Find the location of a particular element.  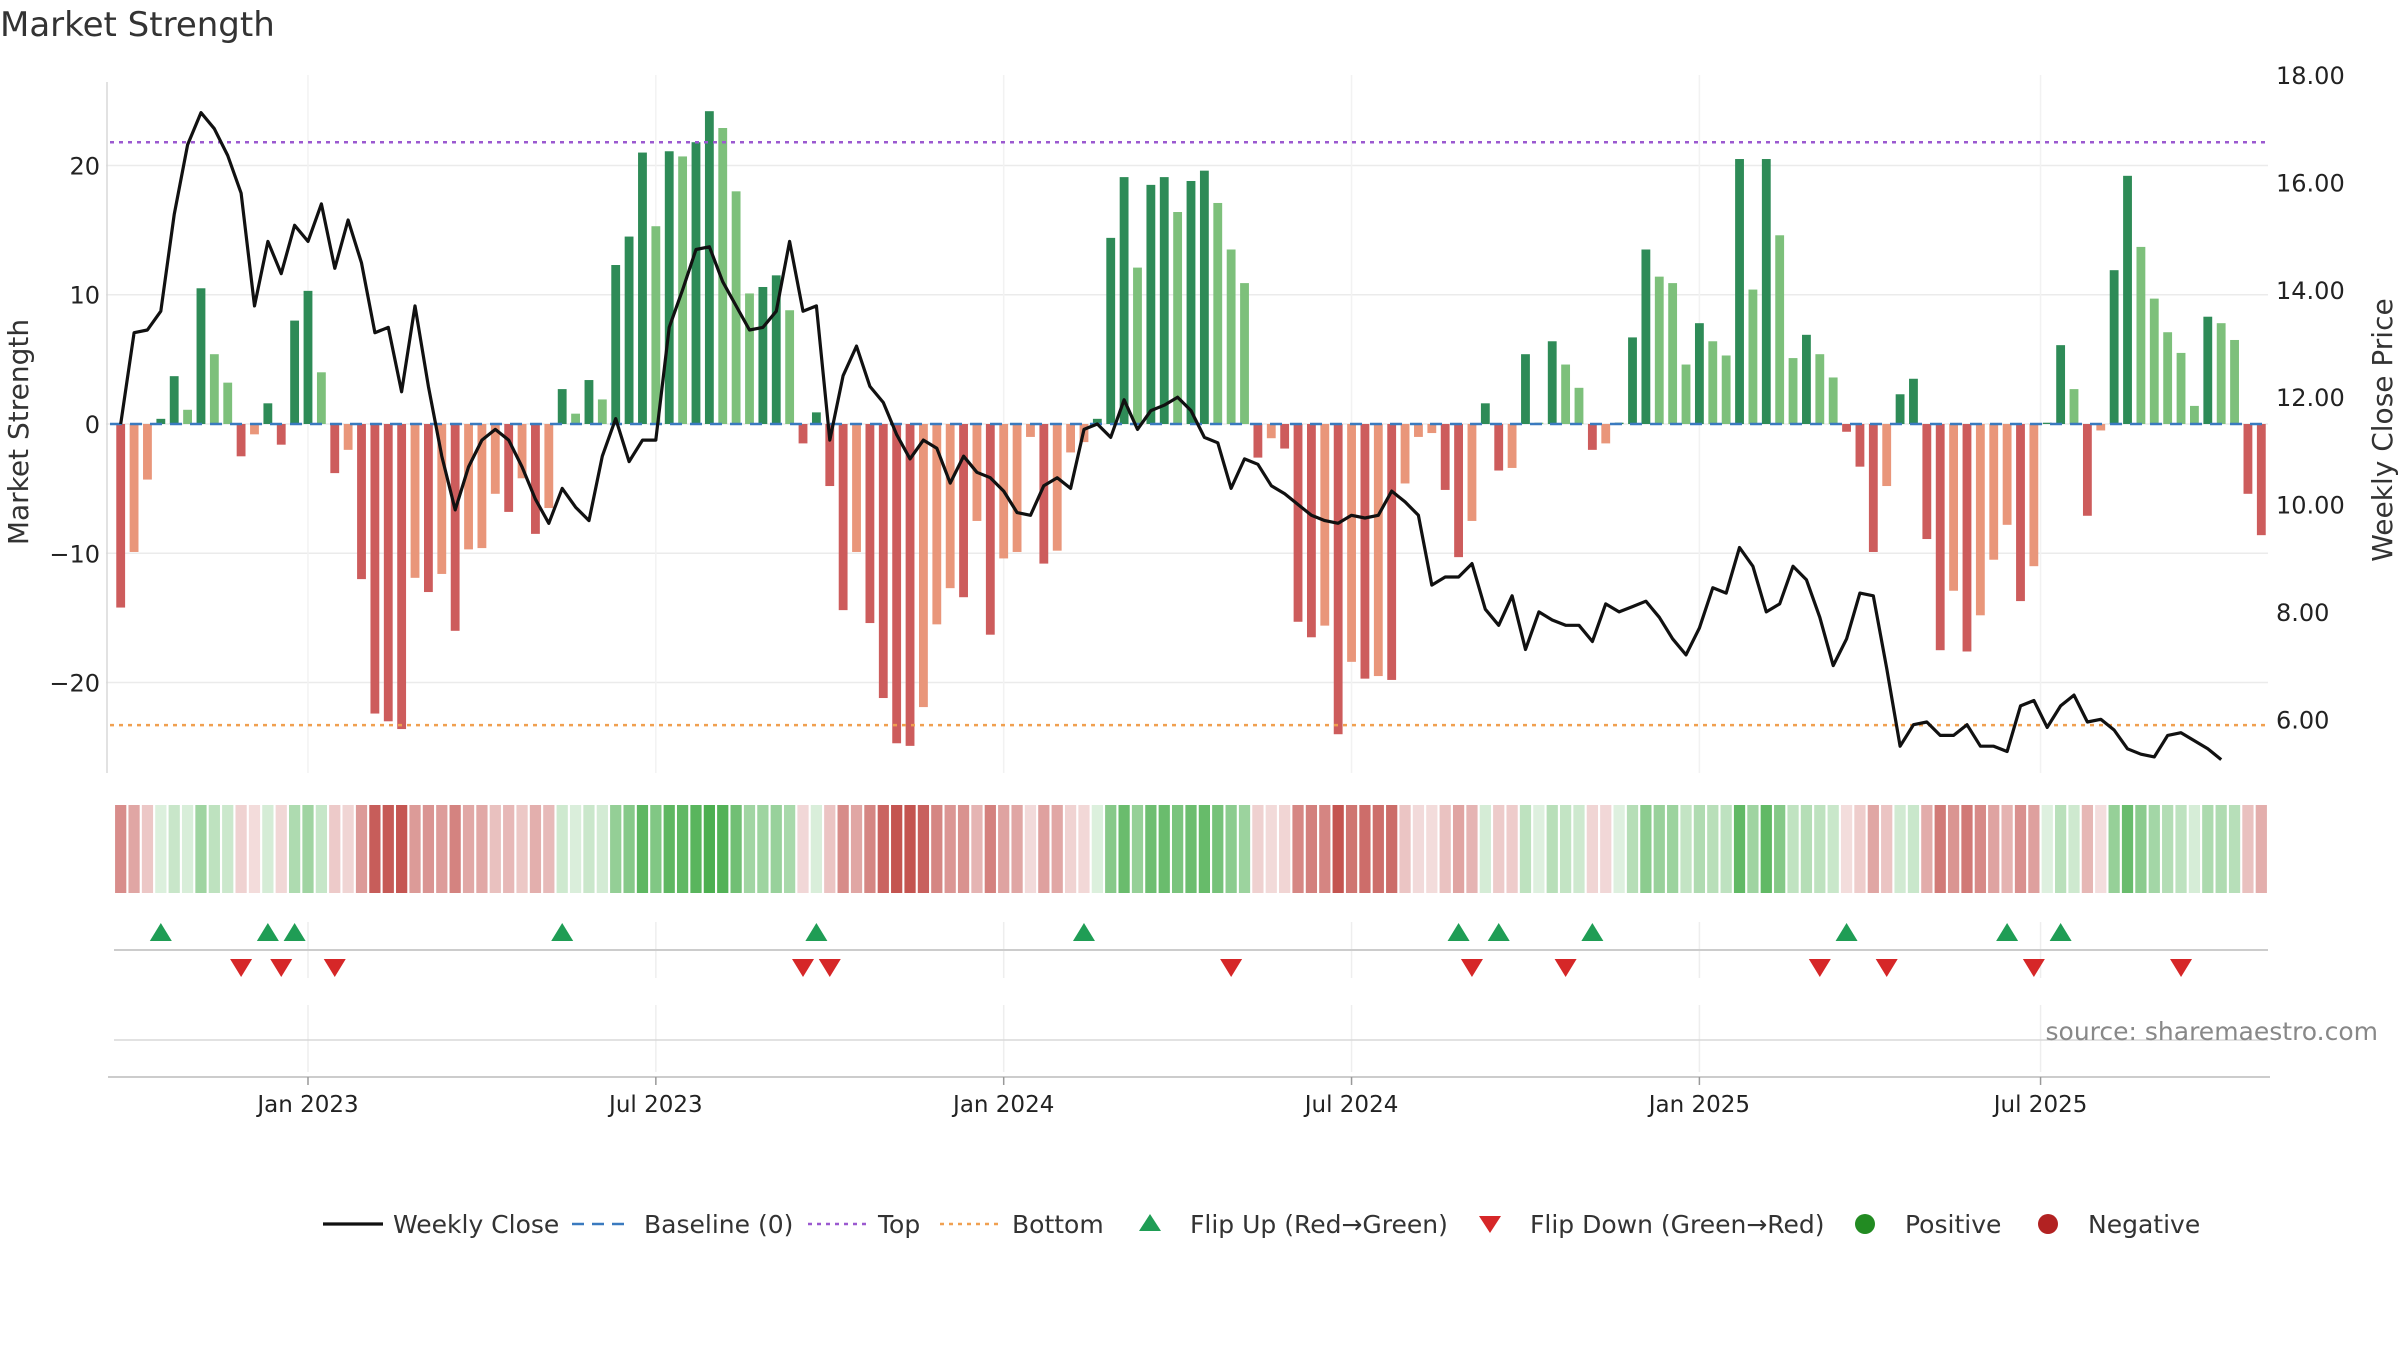

x-tick-label: Jul 2024 is located at coordinates (1351, 1105).